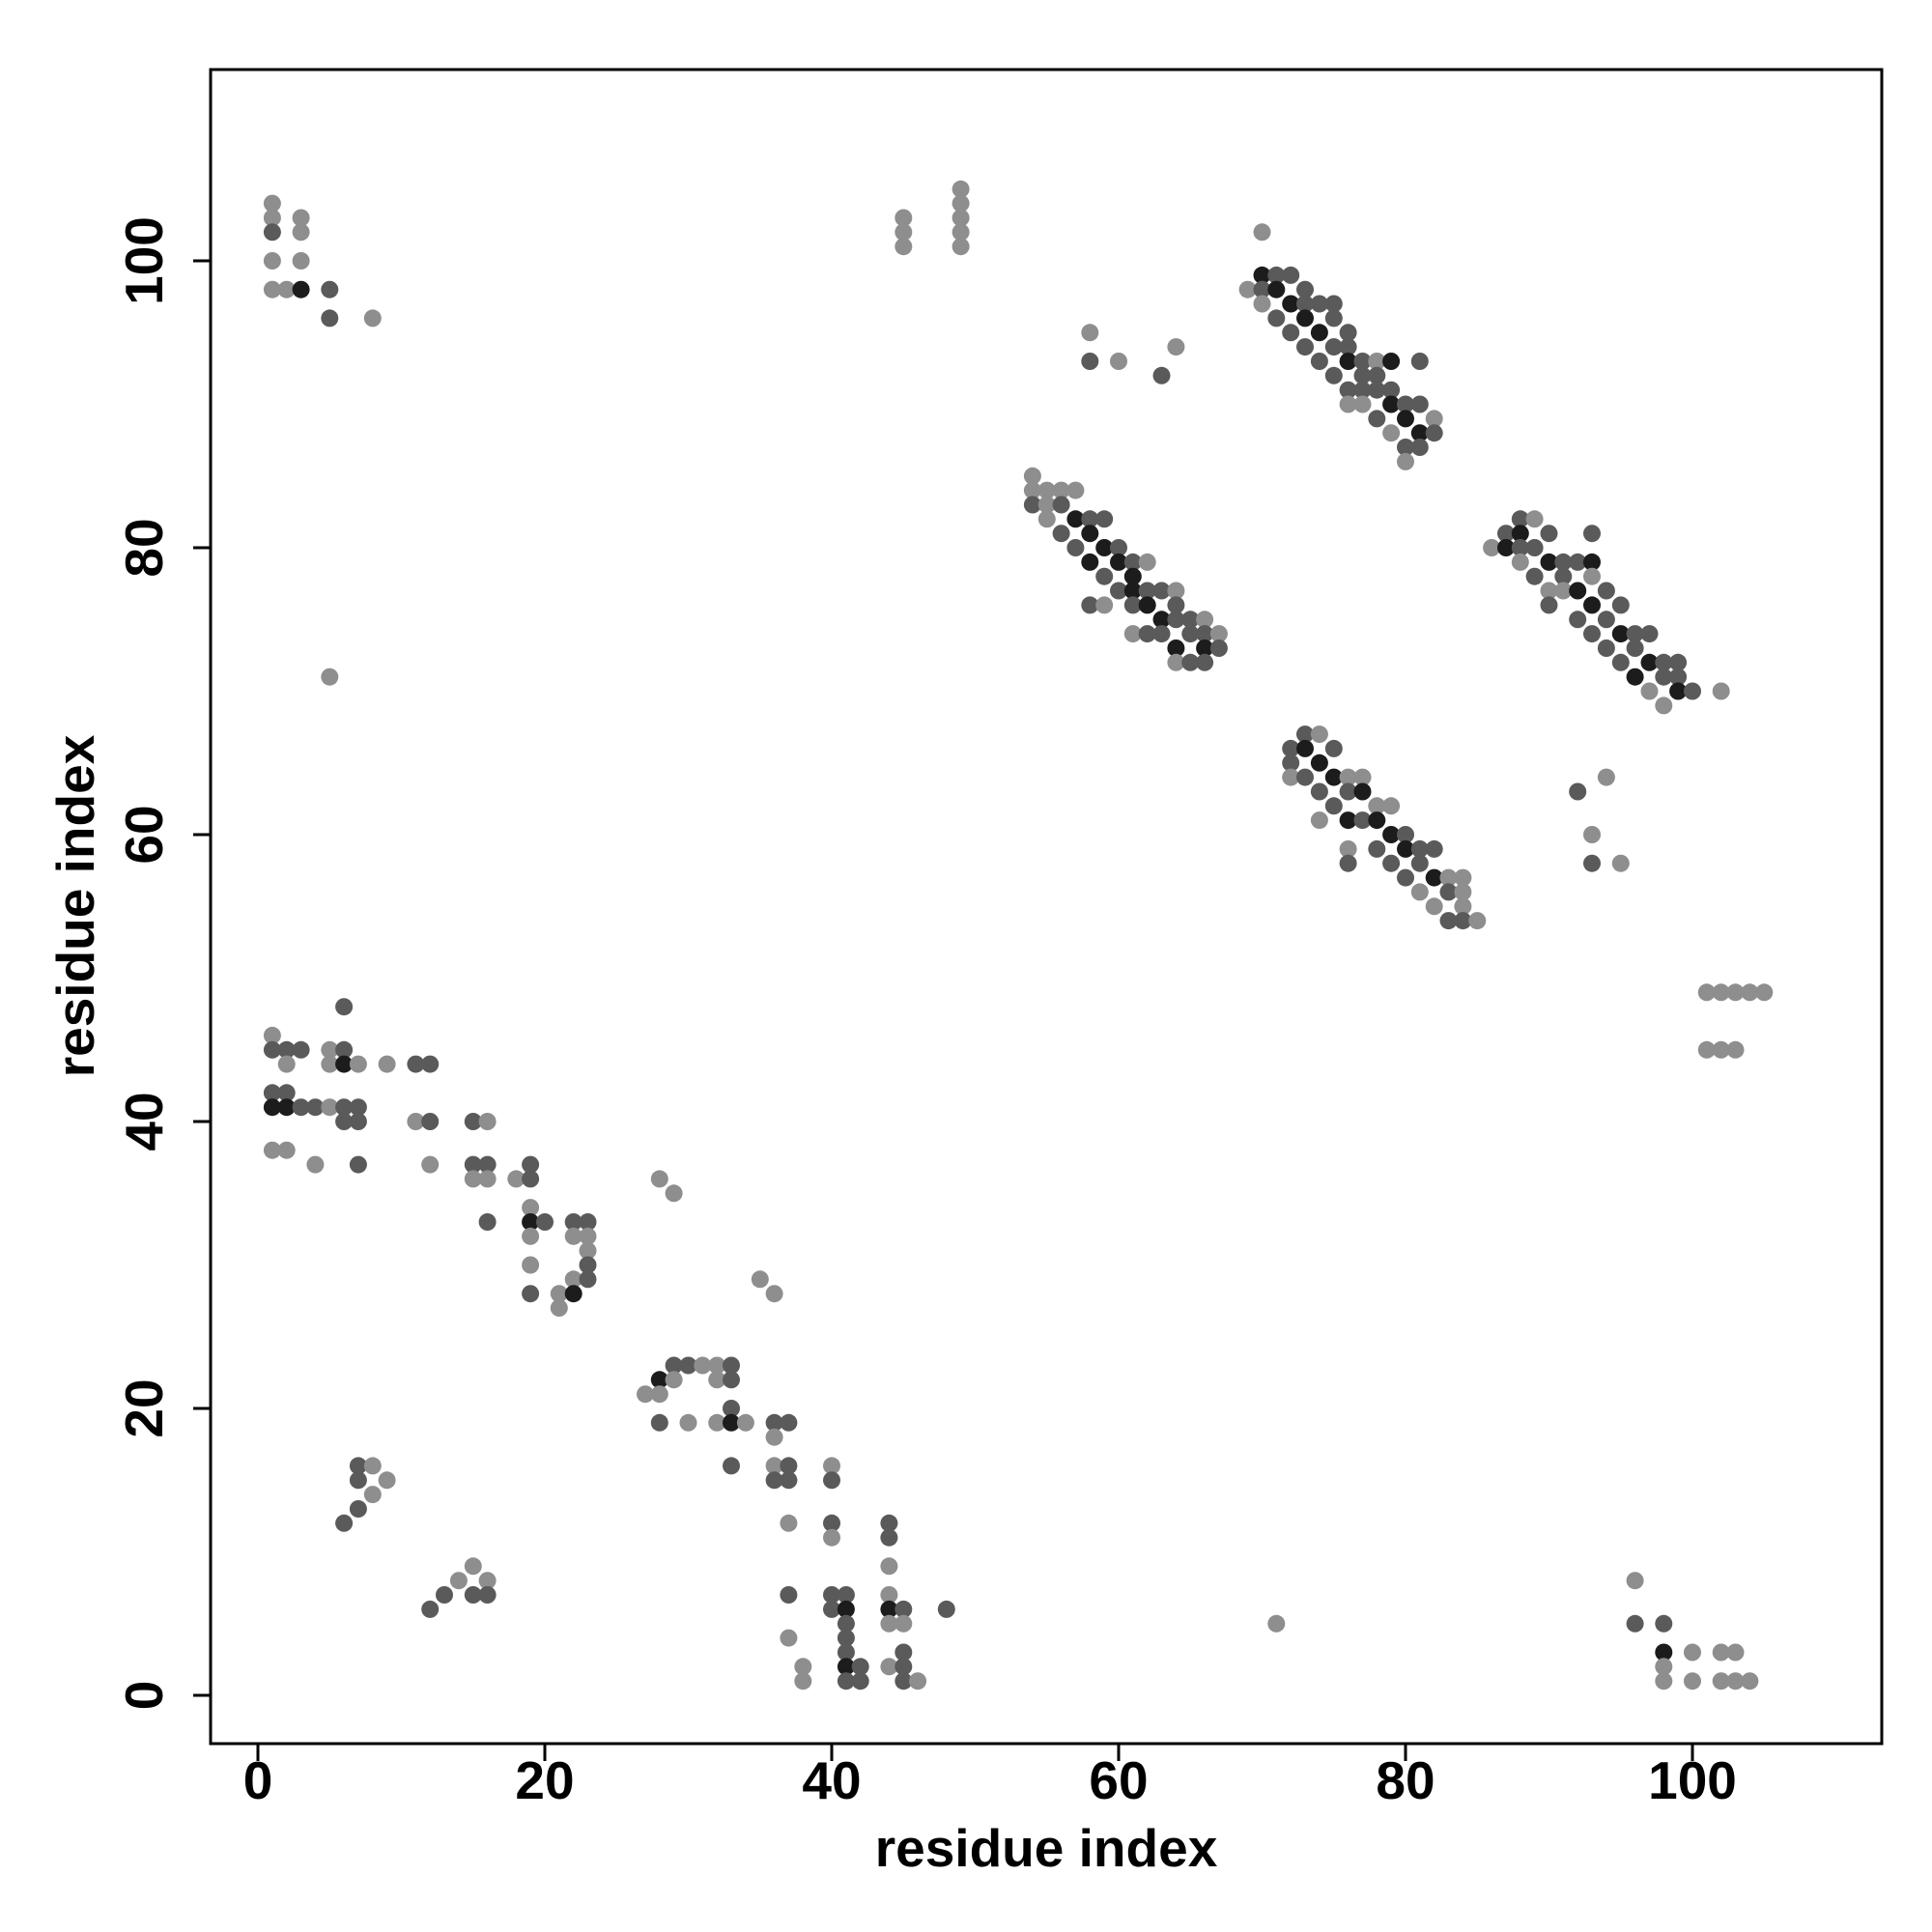  I want to click on x-tick-label: 0, so click(258, 1780).